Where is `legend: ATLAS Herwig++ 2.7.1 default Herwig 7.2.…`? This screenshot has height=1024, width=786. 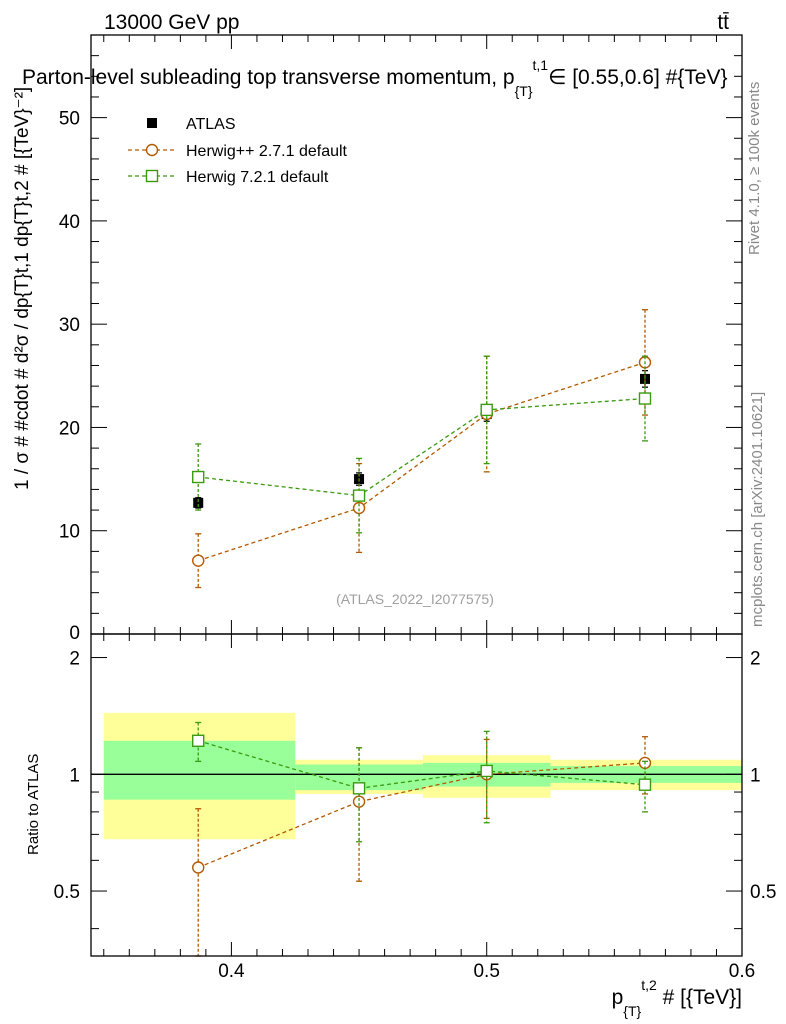 legend: ATLAS Herwig++ 2.7.1 default Herwig 7.2.… is located at coordinates (238, 151).